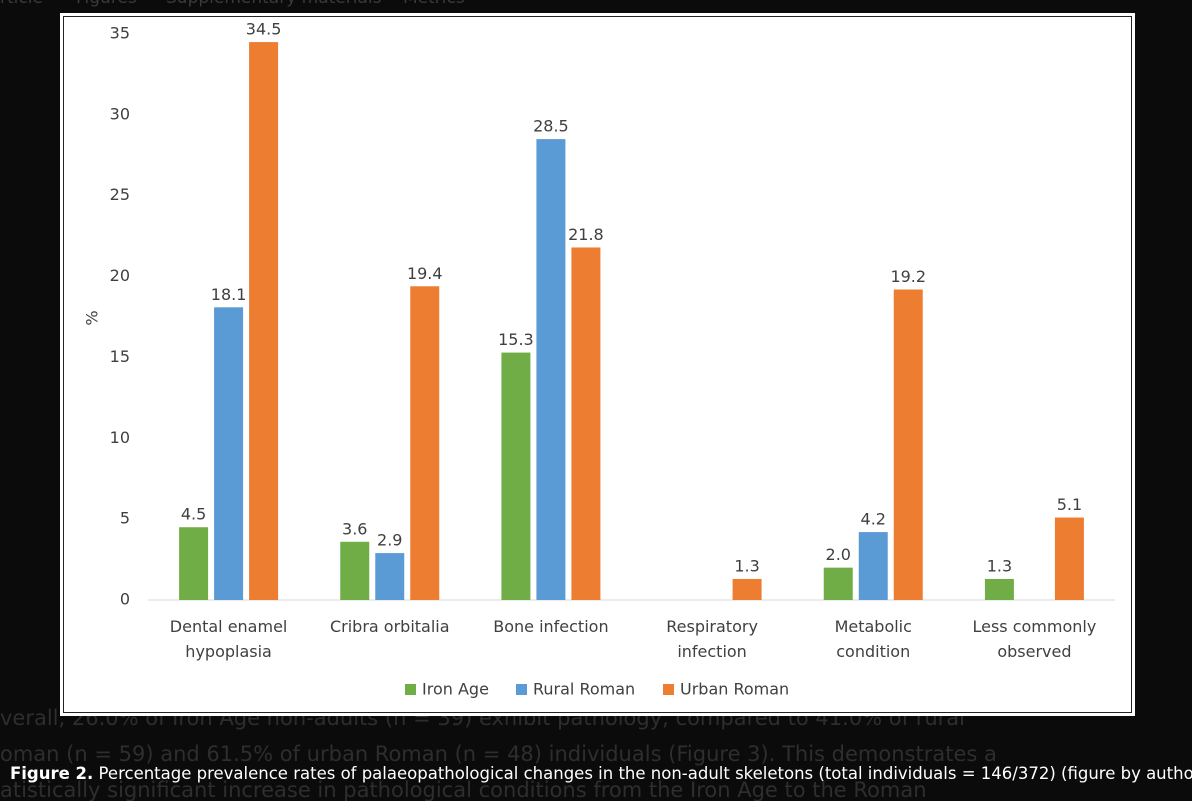  Describe the element at coordinates (389, 540) in the screenshot. I see `data-label: 2.9` at that location.